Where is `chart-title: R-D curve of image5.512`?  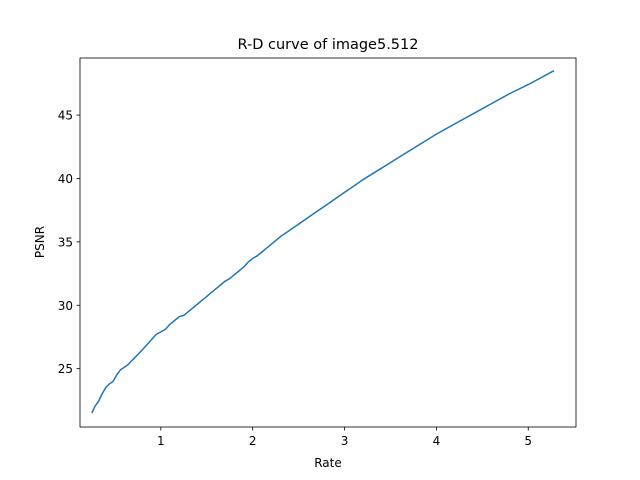
chart-title: R-D curve of image5.512 is located at coordinates (328, 45).